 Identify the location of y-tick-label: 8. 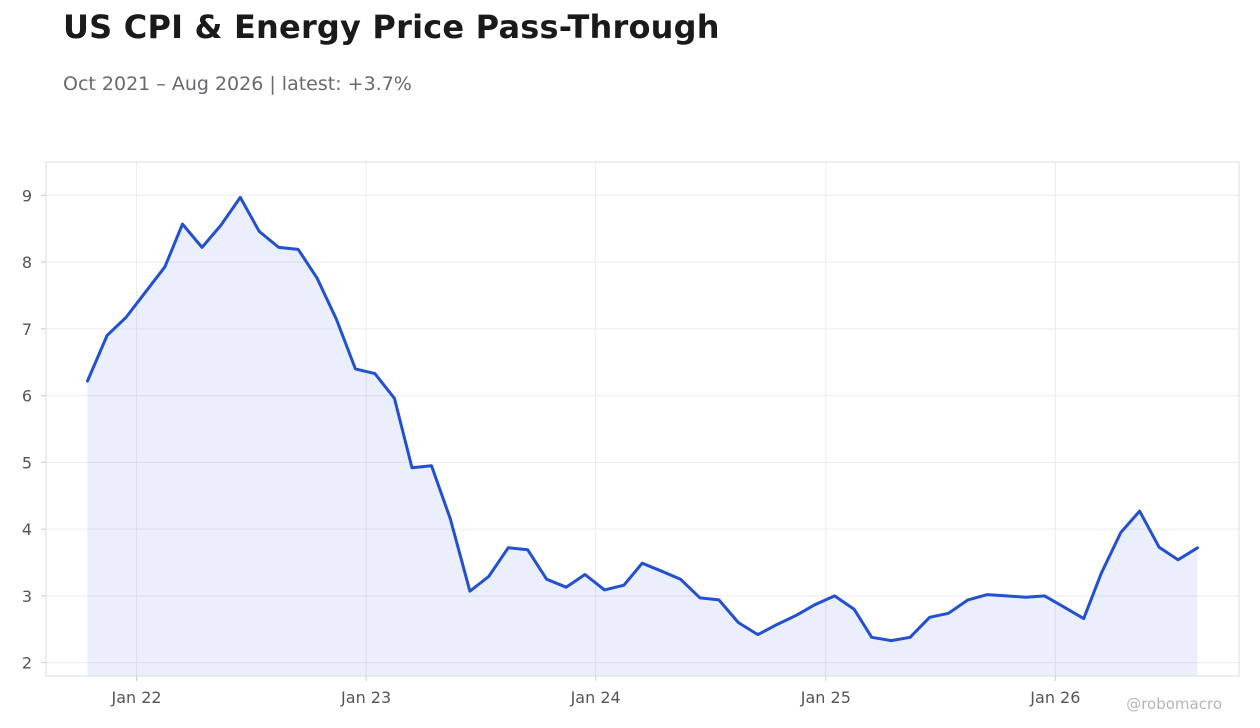
(27, 262).